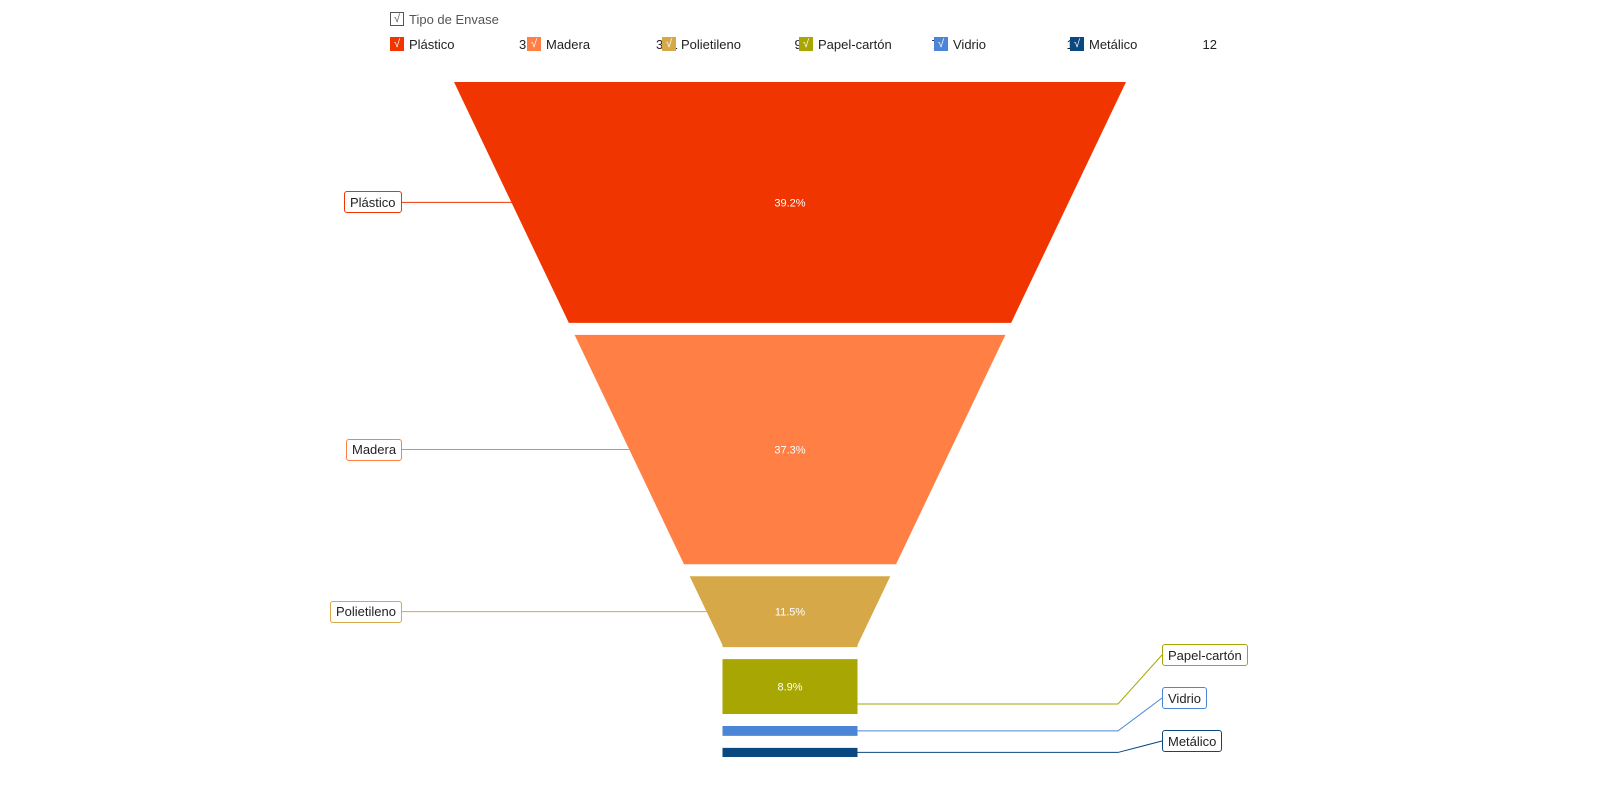 The width and height of the screenshot is (1600, 785). Describe the element at coordinates (790, 730) in the screenshot. I see `funnel-segment-vidrio` at that location.